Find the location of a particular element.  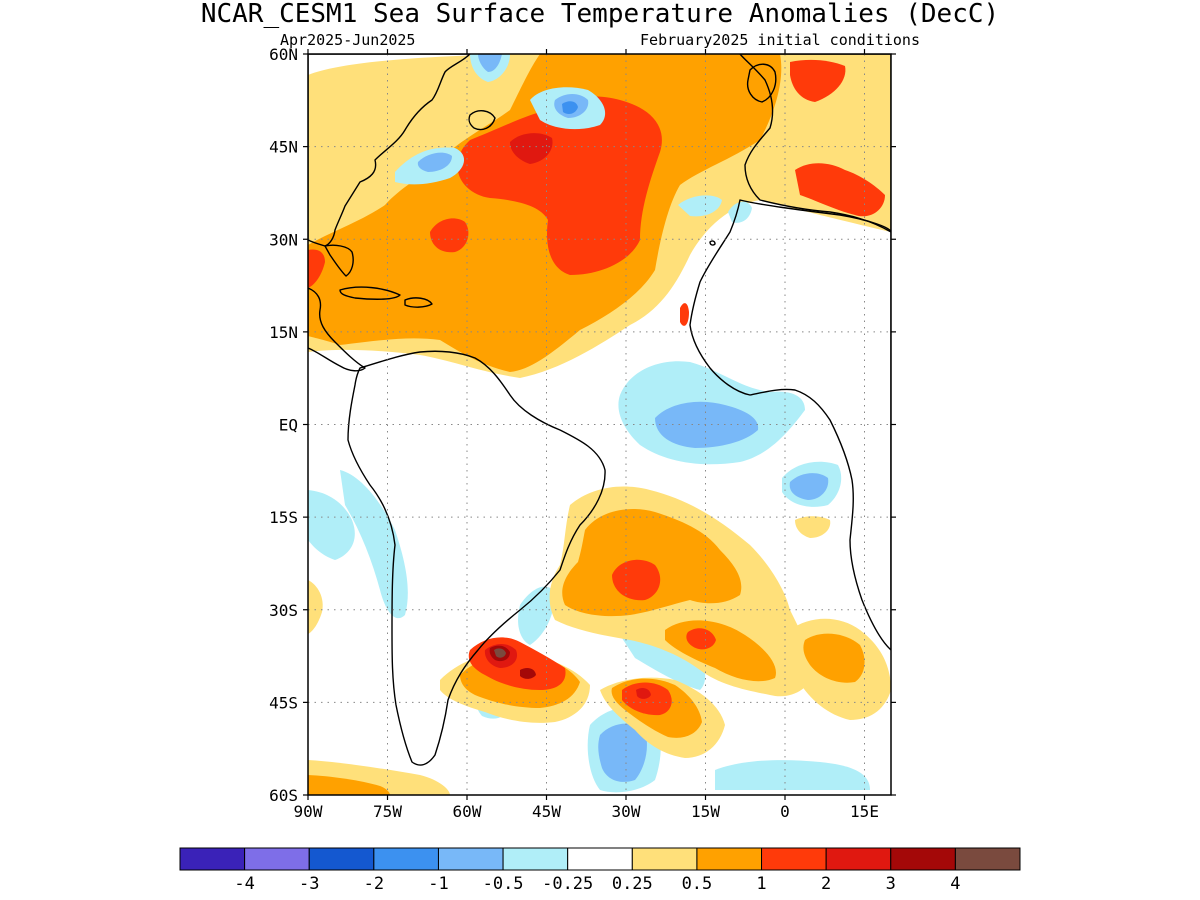

colorbar-label: -0.5 is located at coordinates (503, 884).